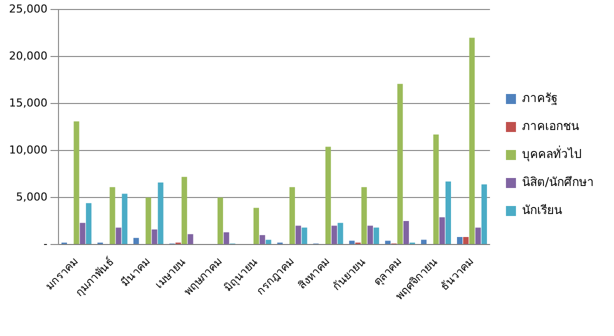 The image size is (614, 336). What do you see at coordinates (550, 126) in the screenshot?
I see `legend-label: ภาคเอกชน` at bounding box center [550, 126].